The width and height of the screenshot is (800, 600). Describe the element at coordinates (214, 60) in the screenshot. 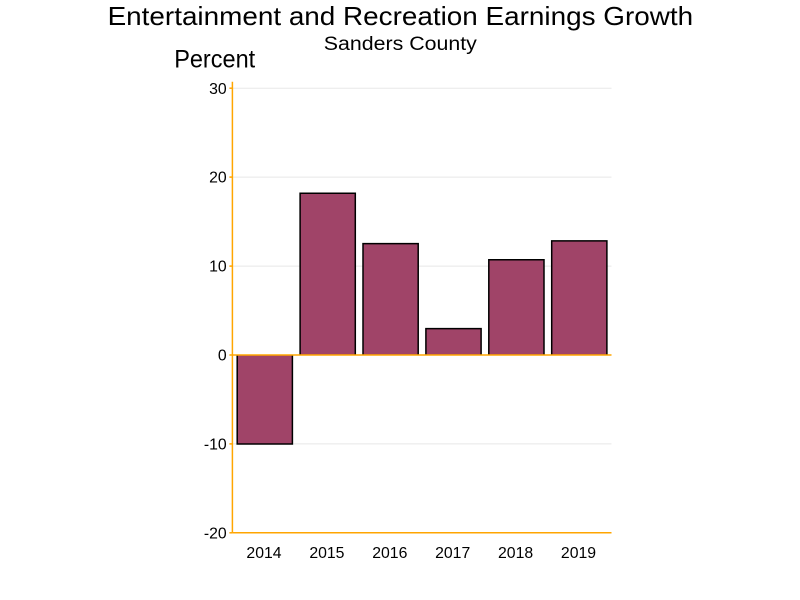

I see `svg-text: Percent` at that location.